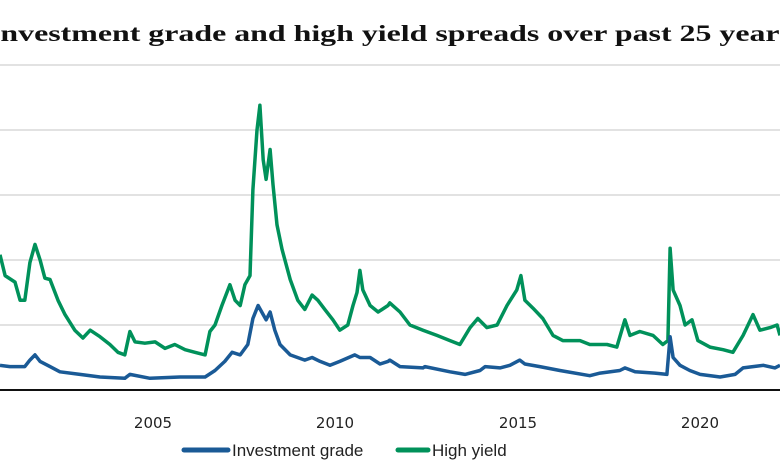 The width and height of the screenshot is (780, 470). I want to click on x-axis-ticks: 2005 2010 2015 2020, so click(426, 423).